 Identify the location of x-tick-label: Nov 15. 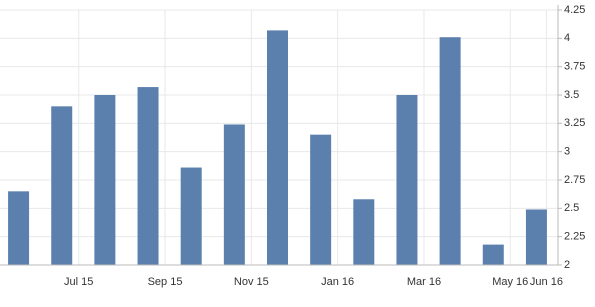
(251, 282).